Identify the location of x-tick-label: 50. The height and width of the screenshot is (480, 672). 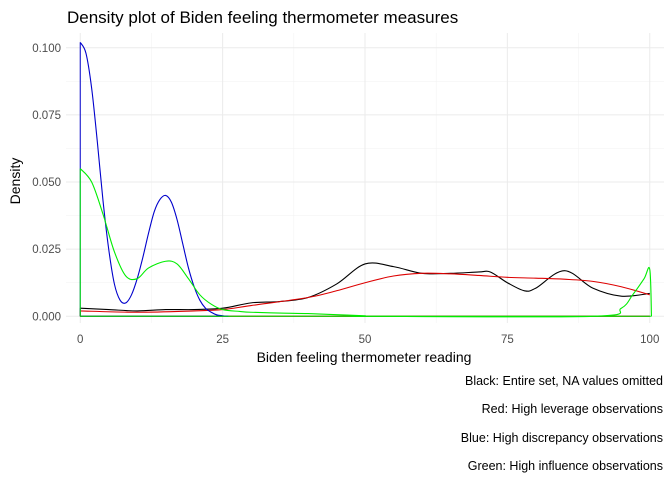
(365, 340).